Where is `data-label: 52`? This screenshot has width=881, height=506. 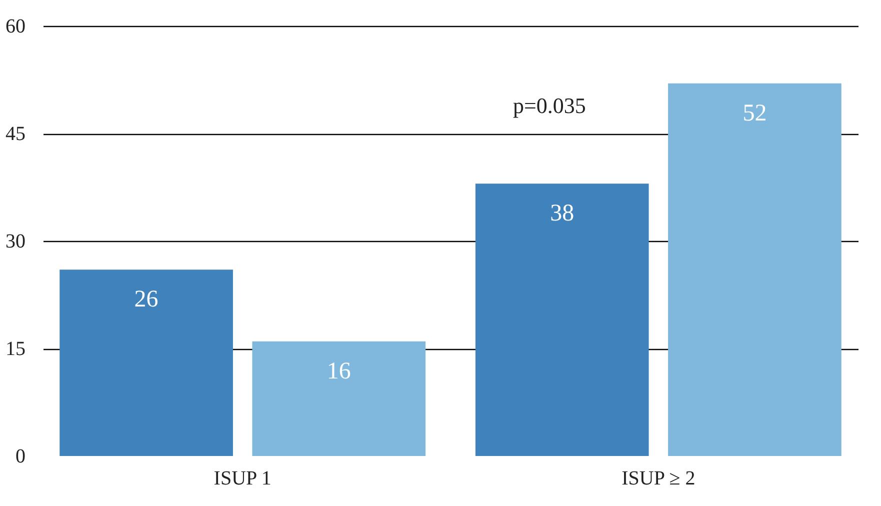 data-label: 52 is located at coordinates (754, 113).